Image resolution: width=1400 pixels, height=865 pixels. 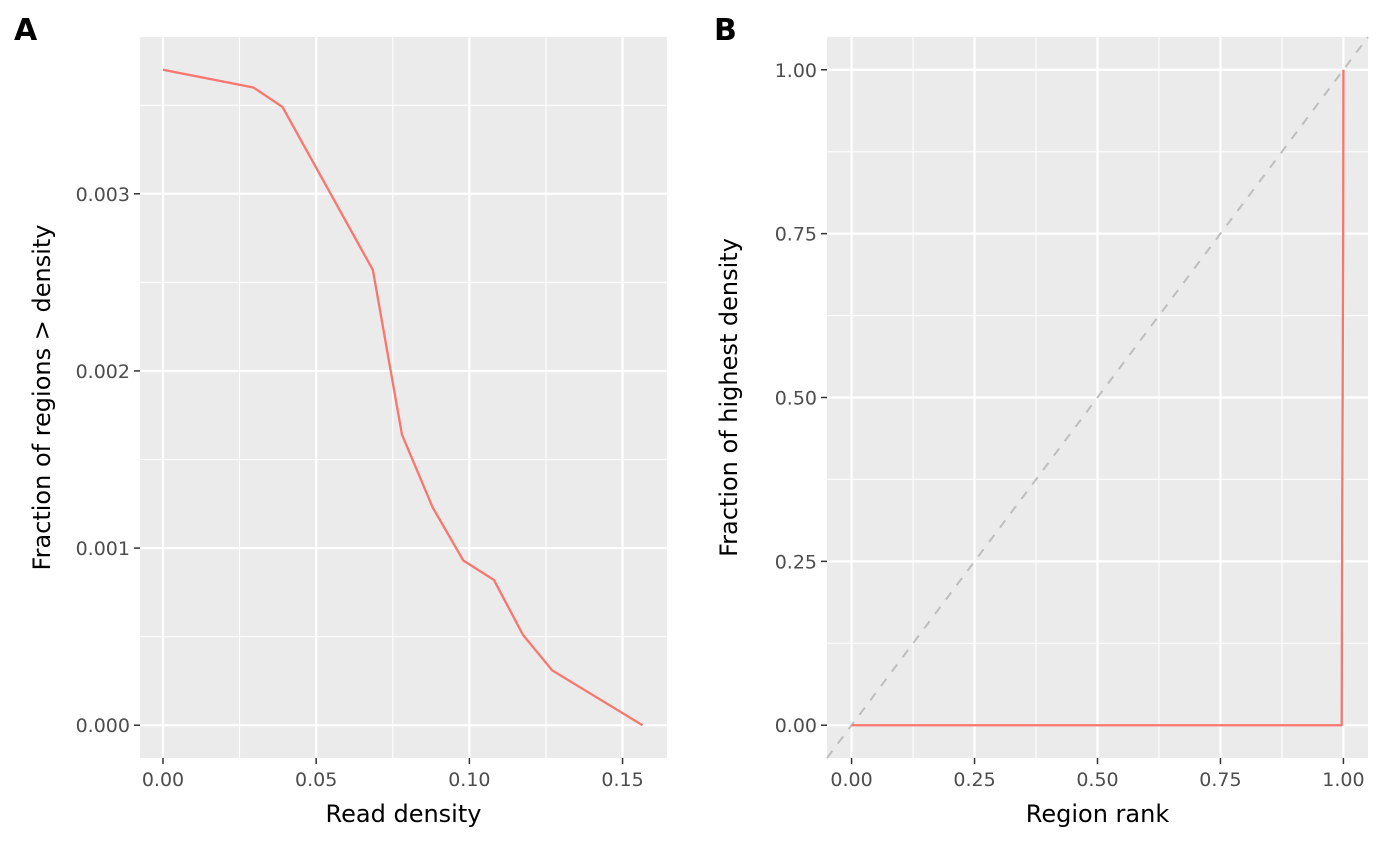 What do you see at coordinates (404, 814) in the screenshot?
I see `x-axis-title: Read density` at bounding box center [404, 814].